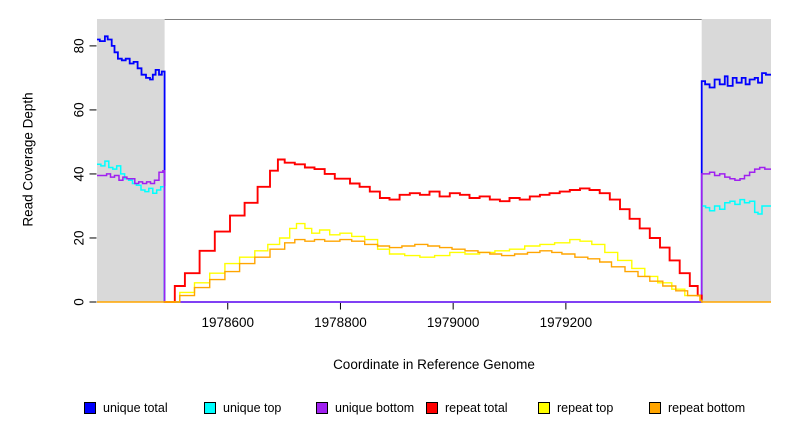  Describe the element at coordinates (432, 408) in the screenshot. I see `legend-swatch-repeat-total` at that location.